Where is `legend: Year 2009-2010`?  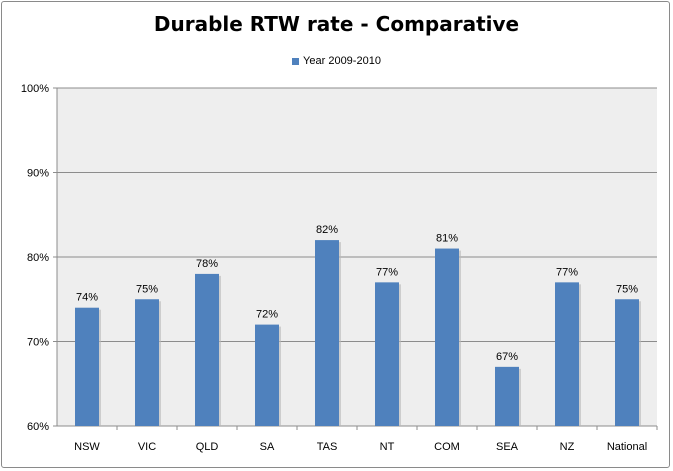 legend: Year 2009-2010 is located at coordinates (336, 61).